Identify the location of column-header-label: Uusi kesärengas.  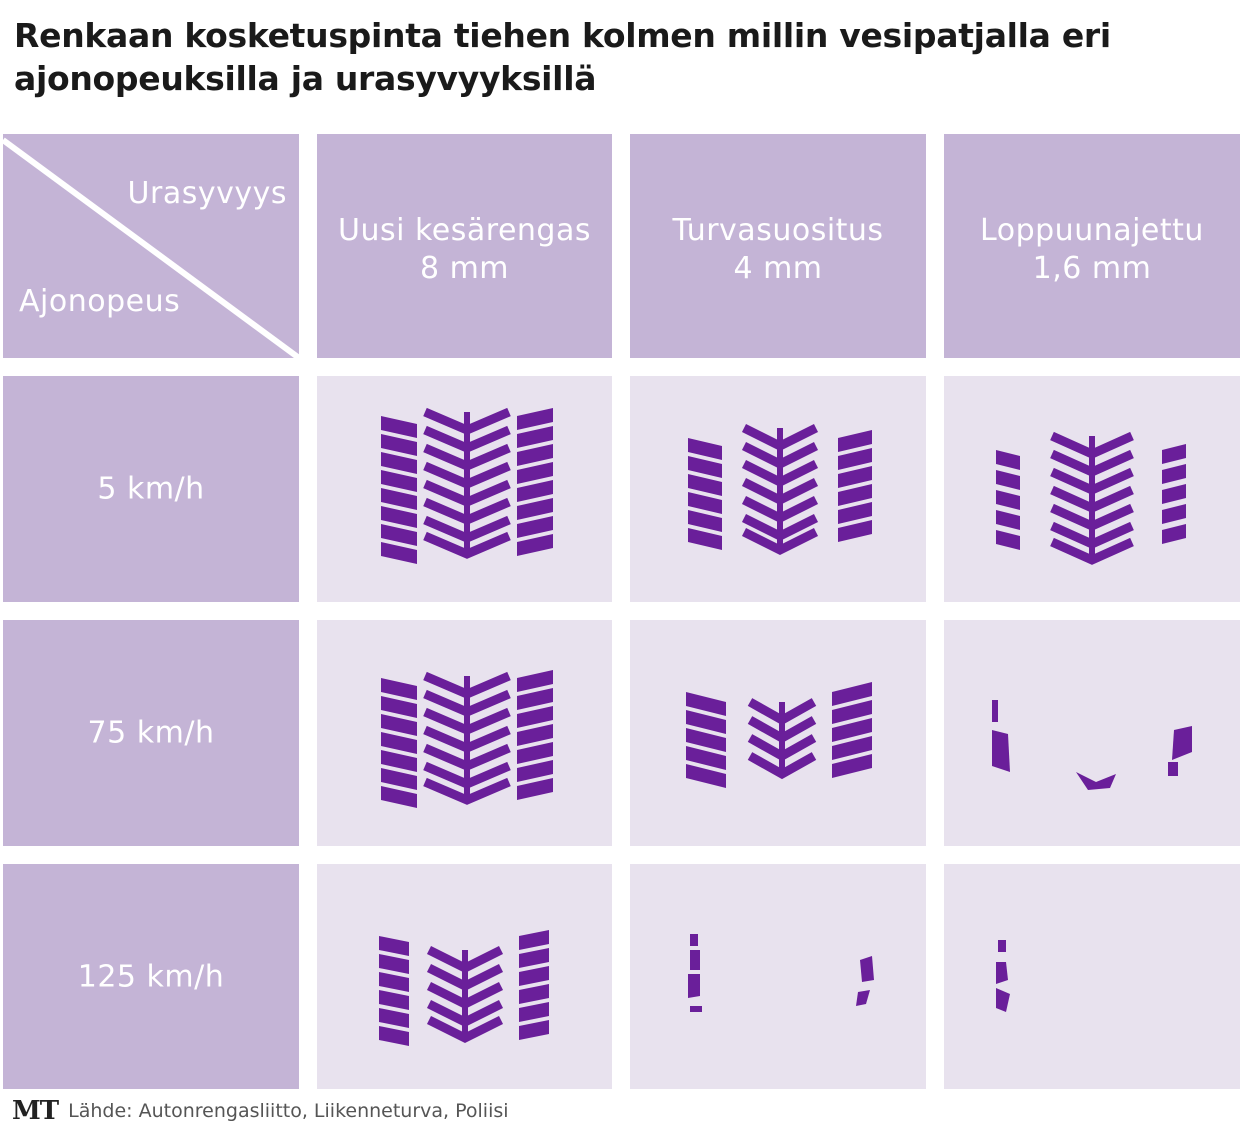
(464, 230).